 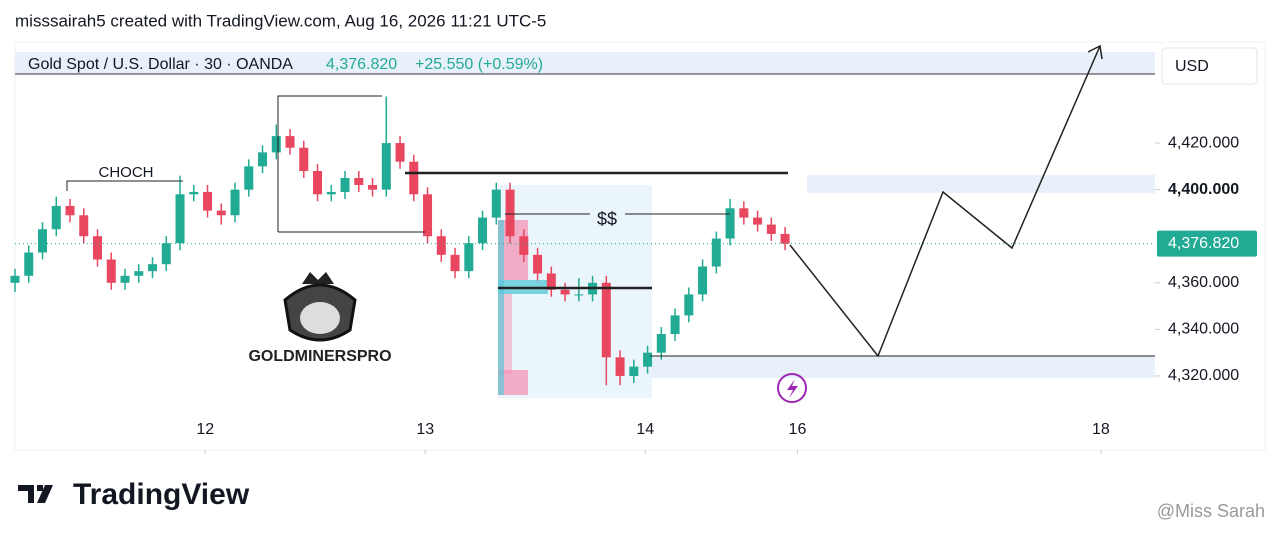 I want to click on top-zone, so click(x=585, y=63).